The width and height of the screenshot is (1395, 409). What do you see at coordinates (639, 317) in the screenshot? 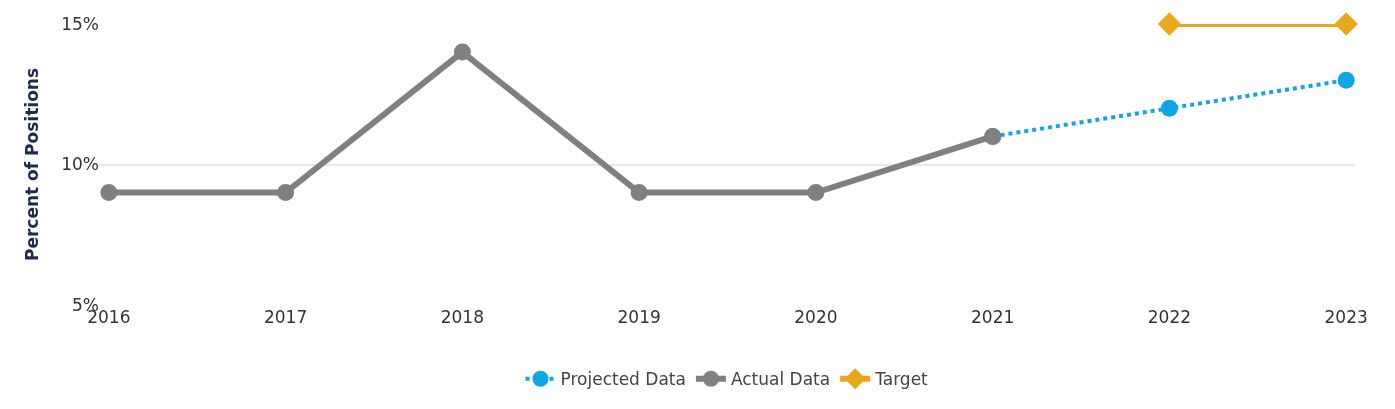
I see `x-tick-label: 2019` at bounding box center [639, 317].